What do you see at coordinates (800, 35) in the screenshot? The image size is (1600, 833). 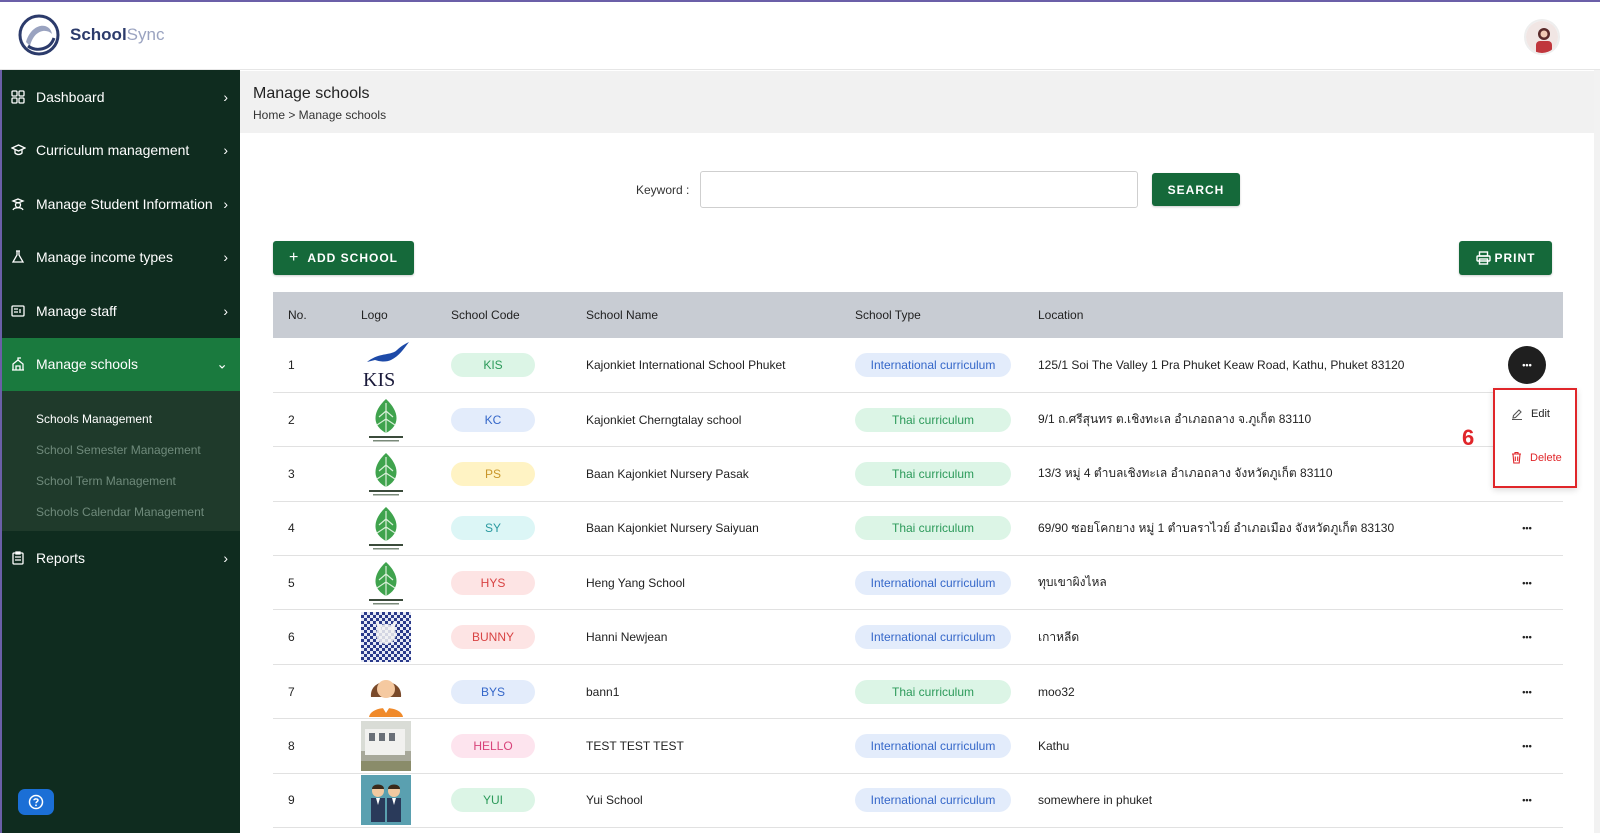 I see `top-bar: SchoolSync` at bounding box center [800, 35].